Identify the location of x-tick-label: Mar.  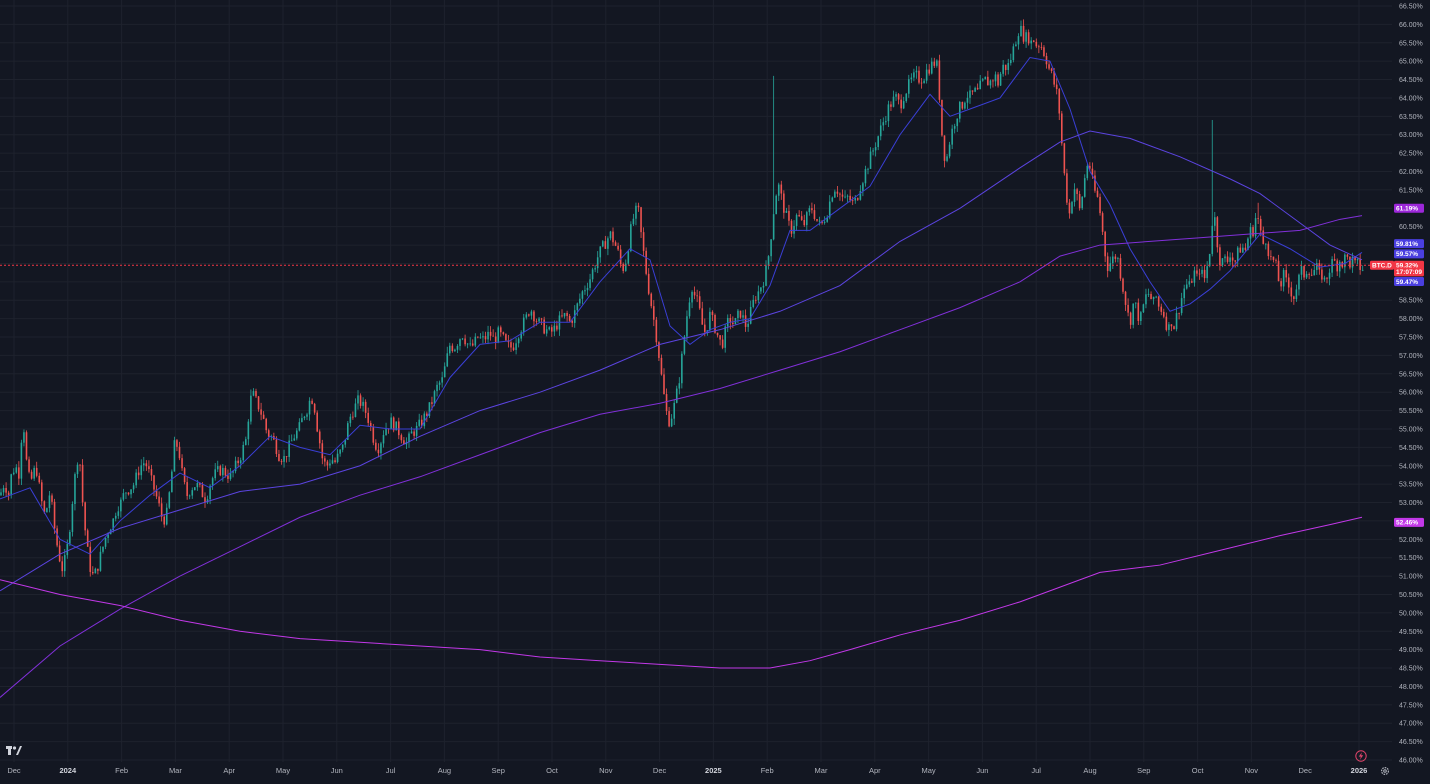
(821, 770).